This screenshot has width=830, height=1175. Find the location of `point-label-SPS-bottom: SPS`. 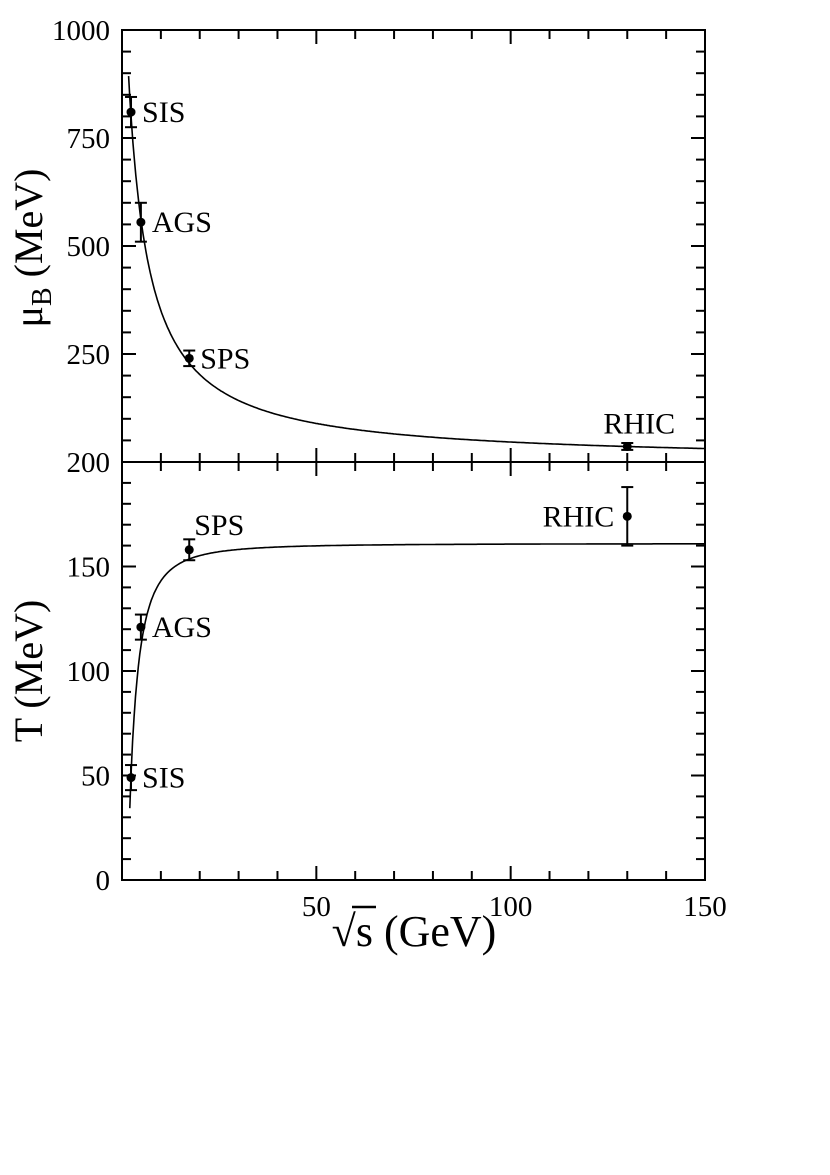

point-label-SPS-bottom: SPS is located at coordinates (219, 525).